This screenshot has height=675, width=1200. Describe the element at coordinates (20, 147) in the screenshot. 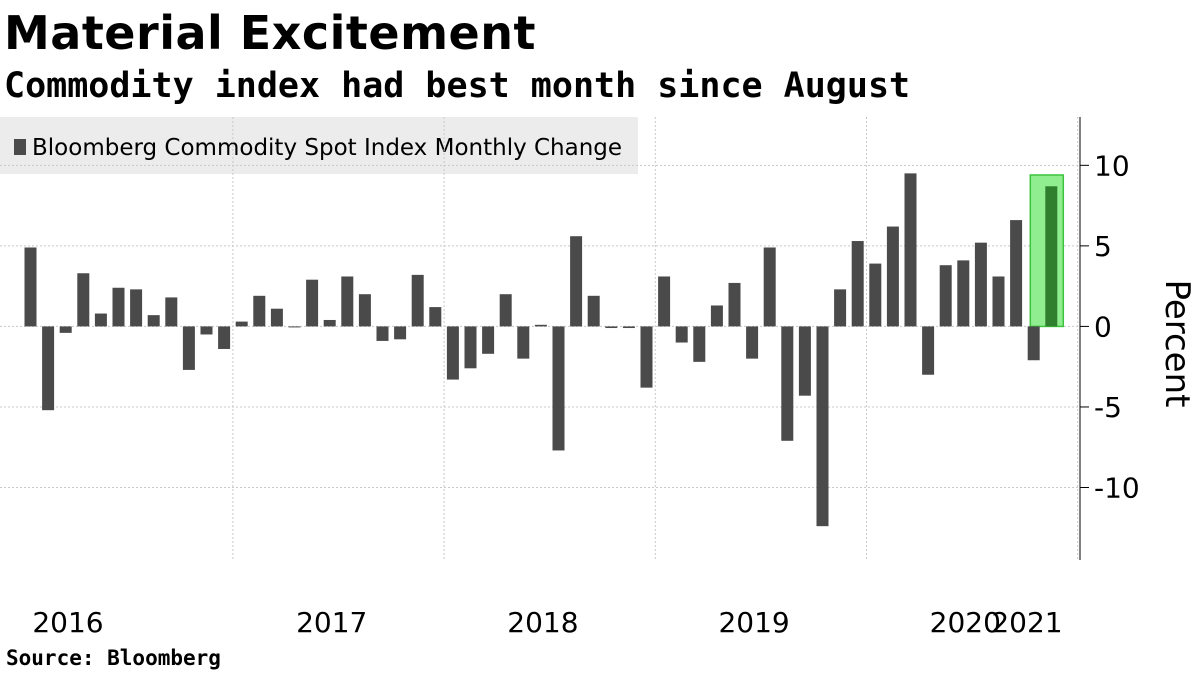

I see `legend-swatch` at that location.